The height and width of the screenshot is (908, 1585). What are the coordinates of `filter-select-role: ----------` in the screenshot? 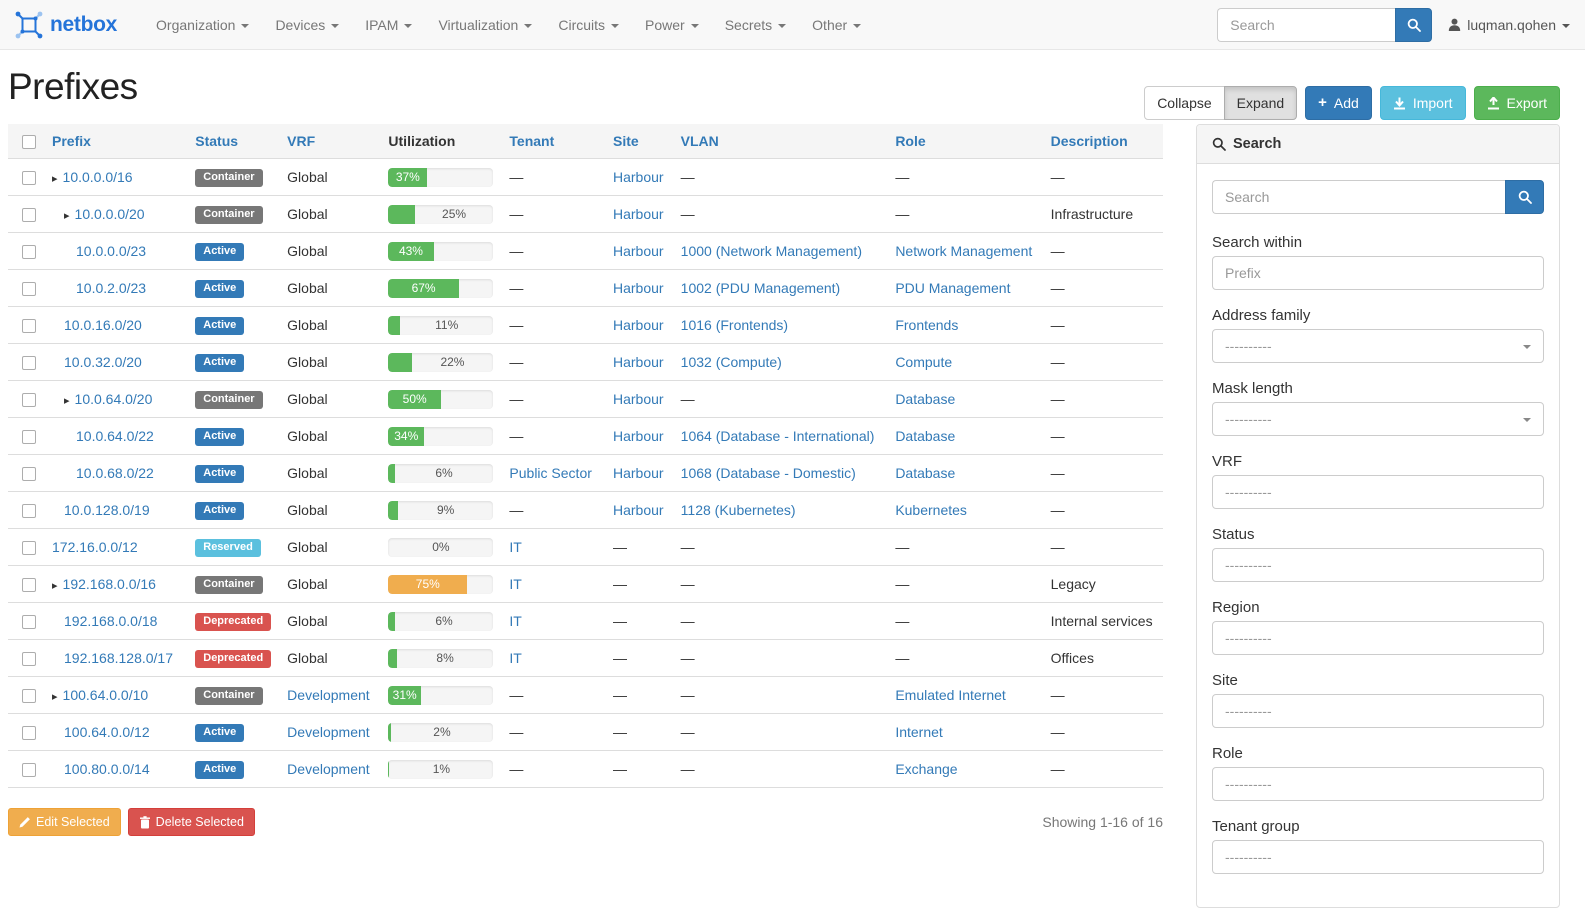 It's located at (1378, 784).